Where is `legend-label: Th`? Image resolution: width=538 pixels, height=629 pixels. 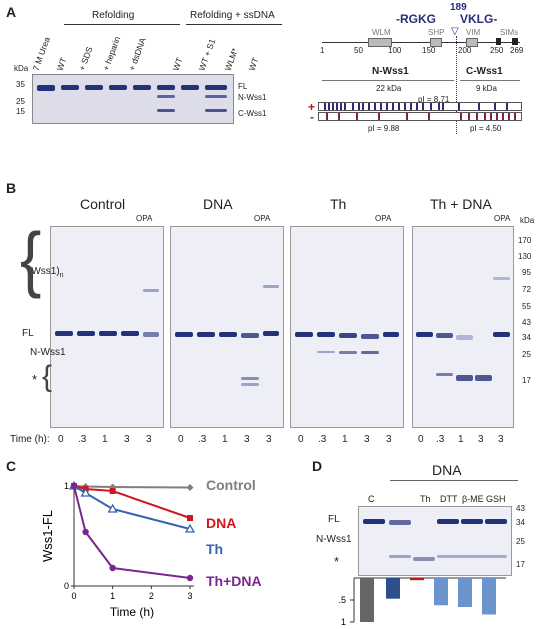 legend-label: Th is located at coordinates (214, 549).